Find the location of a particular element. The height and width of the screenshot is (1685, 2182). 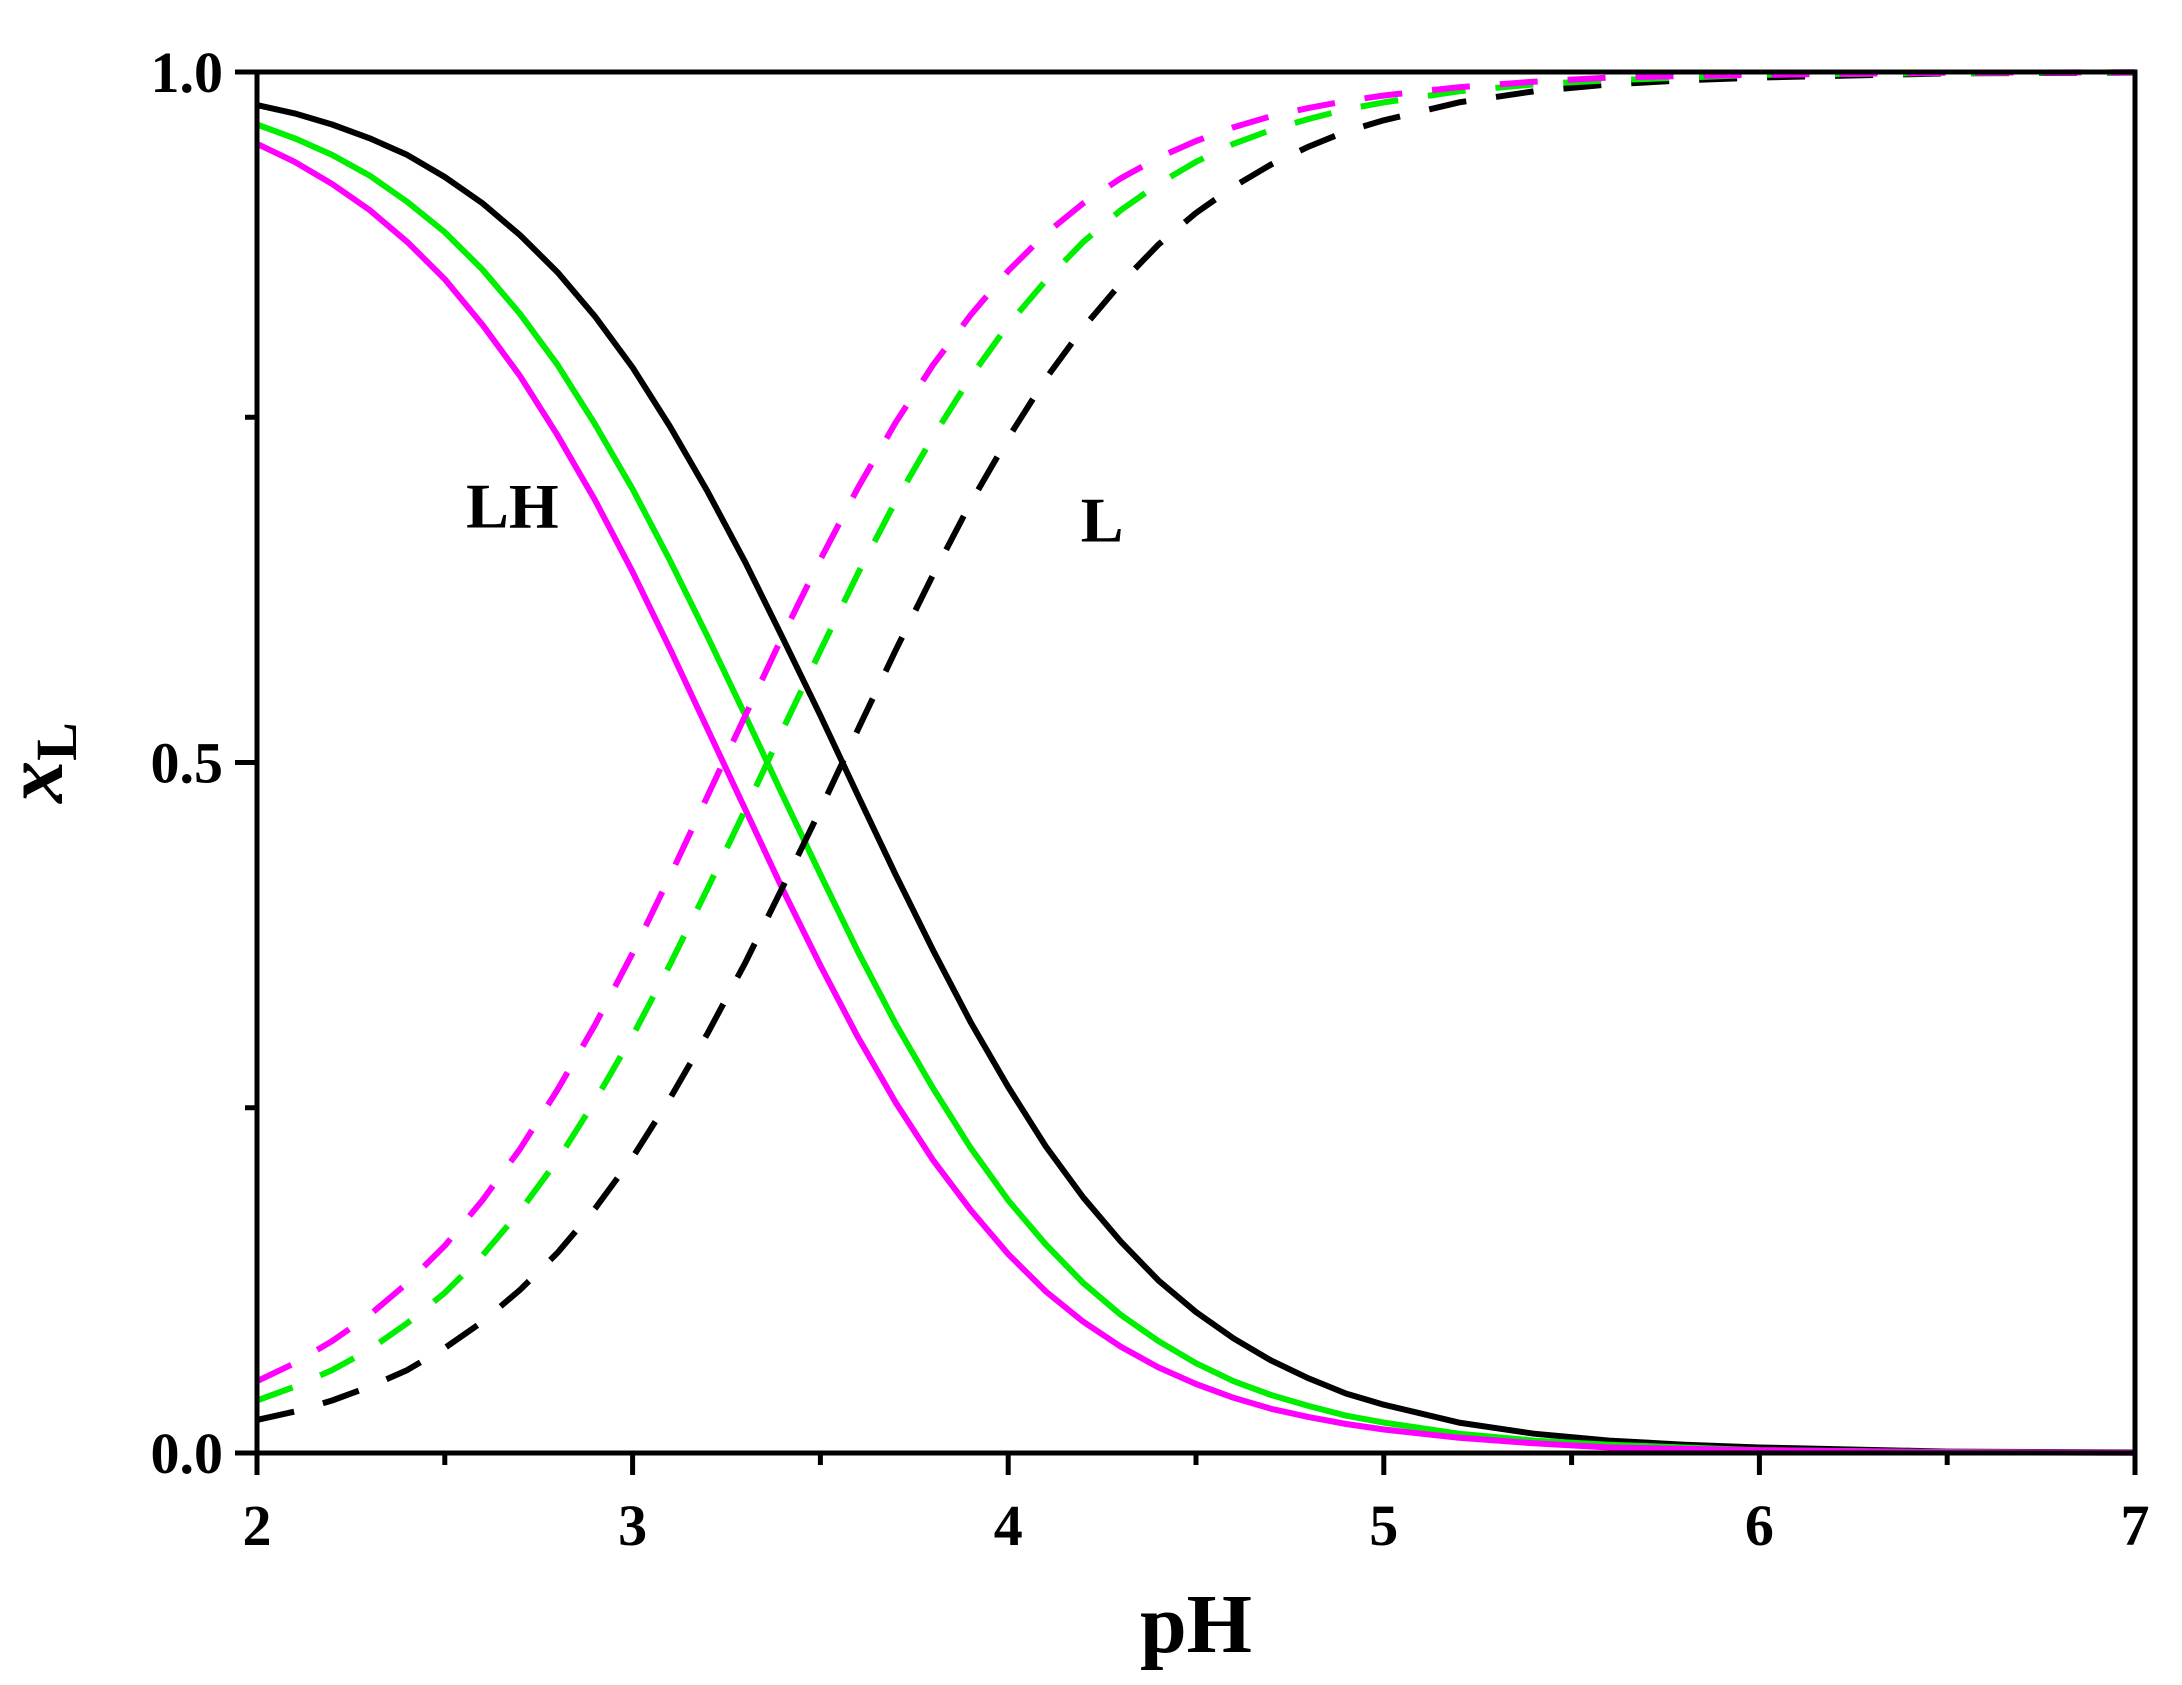

x-tick-label: 2 is located at coordinates (257, 1525).